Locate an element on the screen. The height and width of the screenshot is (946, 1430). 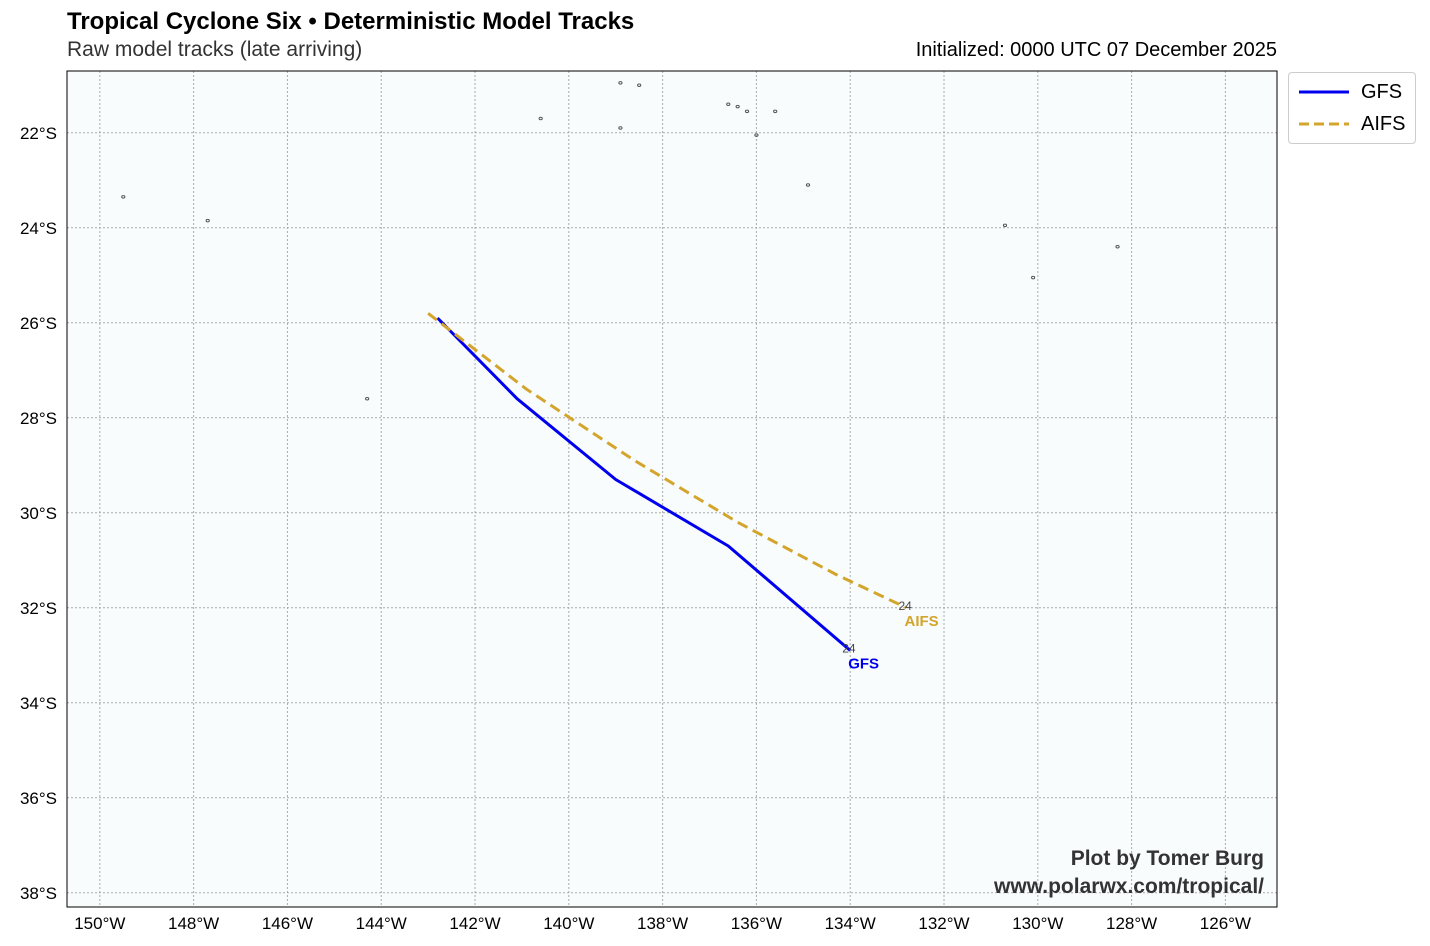
x-tick-label: 128°W is located at coordinates (1131, 923).